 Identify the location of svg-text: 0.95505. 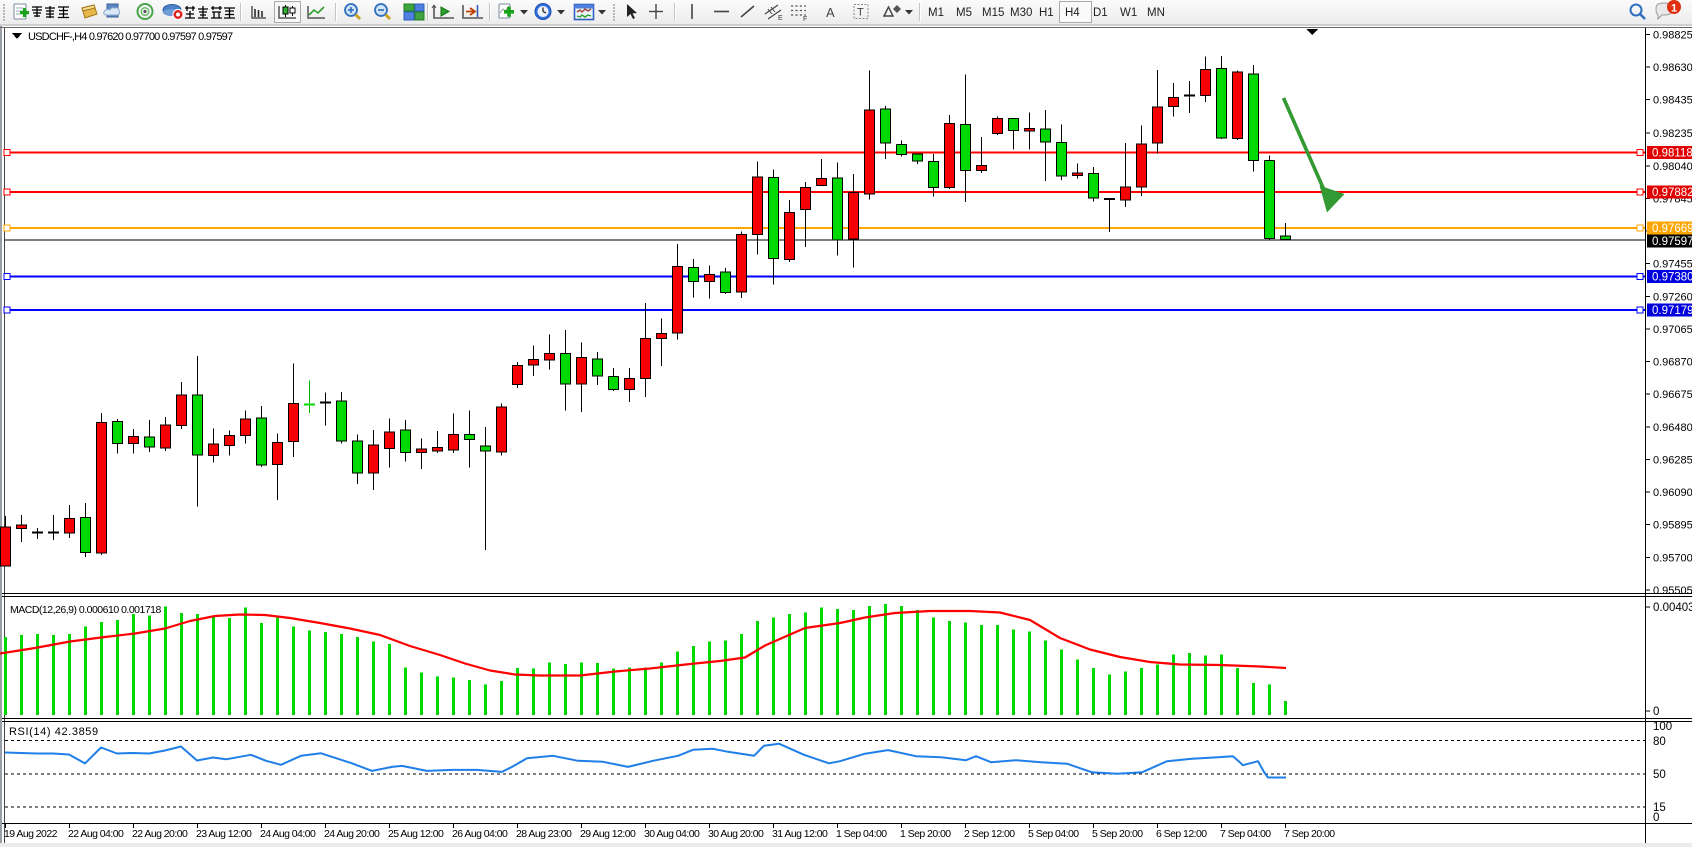
(1672, 591).